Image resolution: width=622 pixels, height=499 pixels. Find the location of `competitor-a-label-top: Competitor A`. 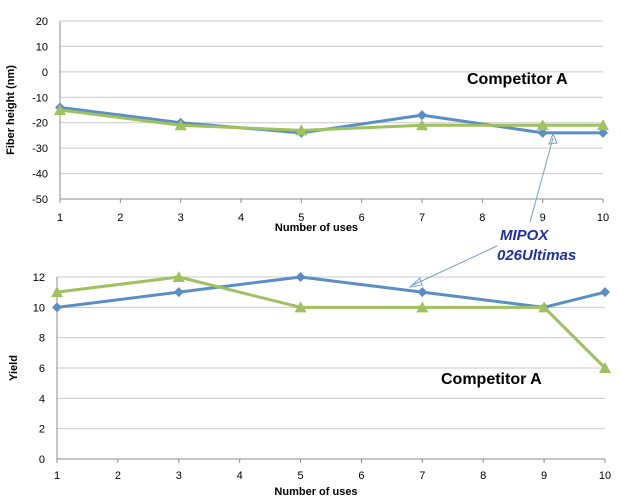

competitor-a-label-top: Competitor A is located at coordinates (517, 79).